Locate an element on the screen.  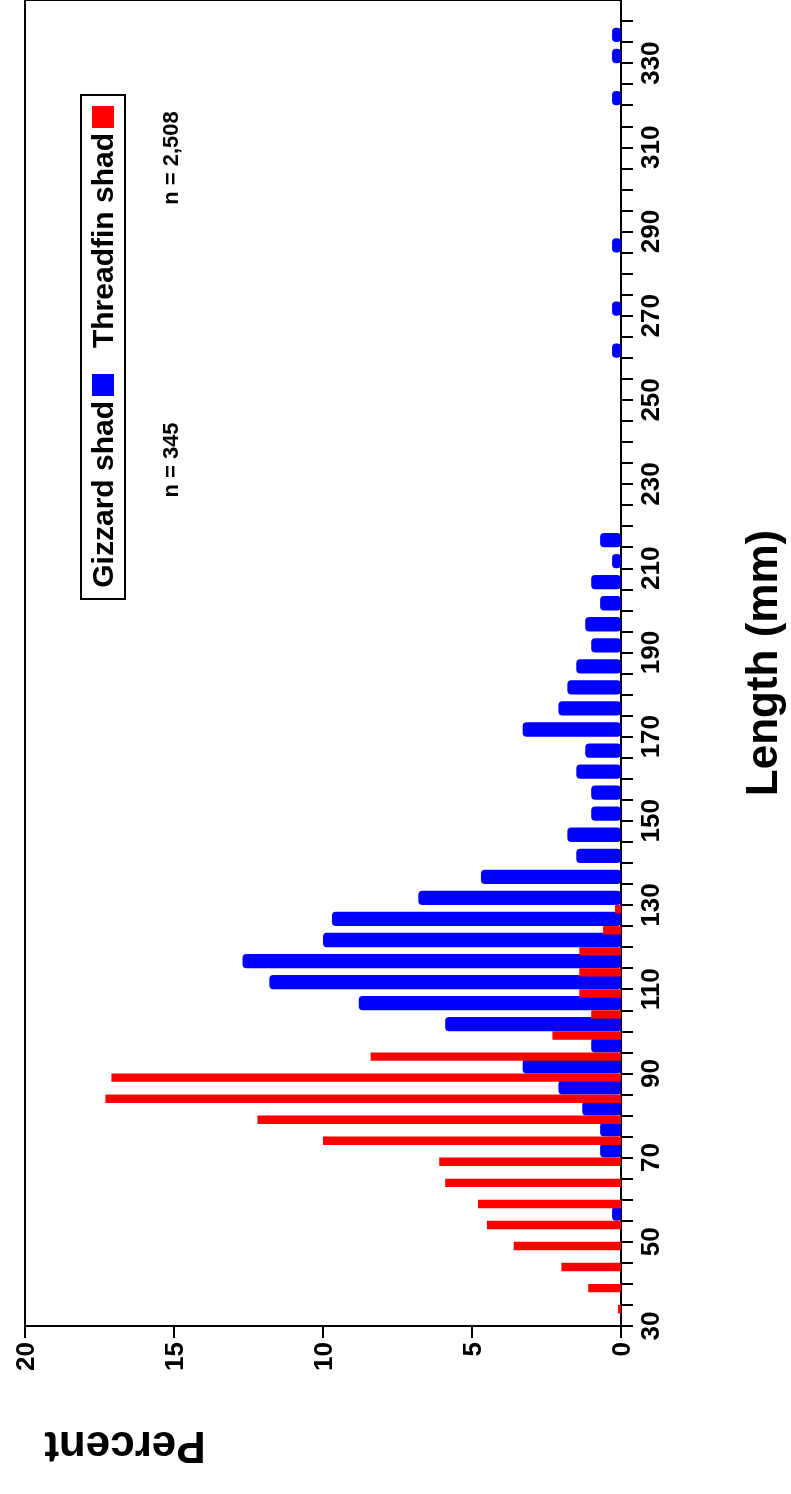
x-tick-label: 0 is located at coordinates (621, 1349).